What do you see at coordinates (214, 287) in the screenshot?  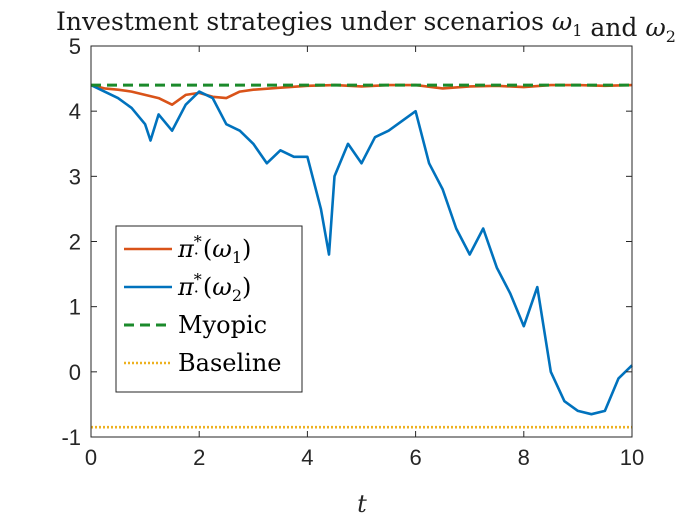 I see `legend-label: π* · (ω2)` at bounding box center [214, 287].